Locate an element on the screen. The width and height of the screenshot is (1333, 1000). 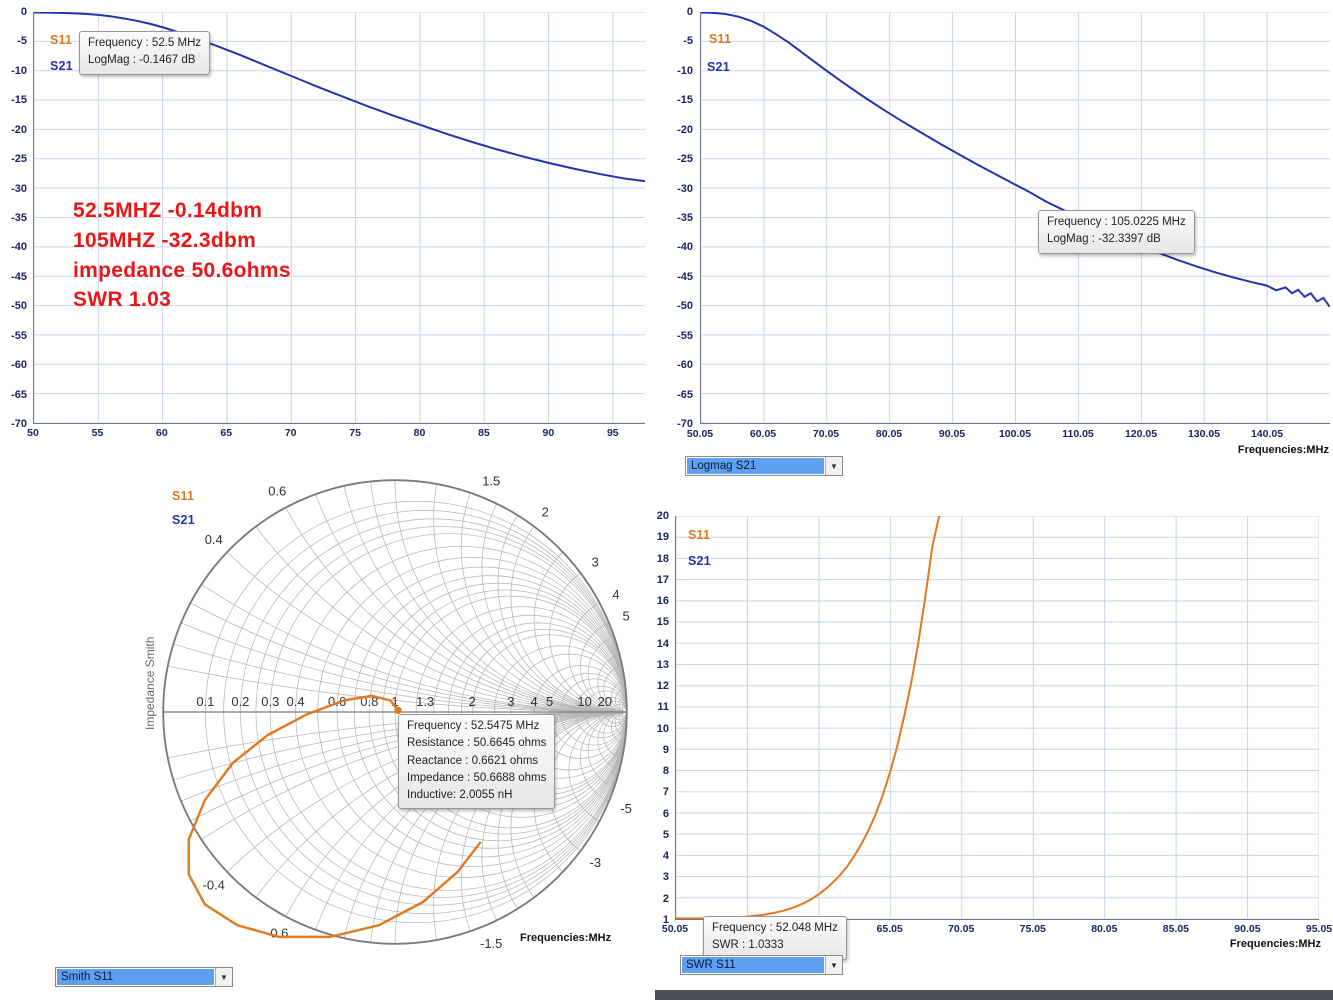
svg-text: -1.5 is located at coordinates (491, 943).